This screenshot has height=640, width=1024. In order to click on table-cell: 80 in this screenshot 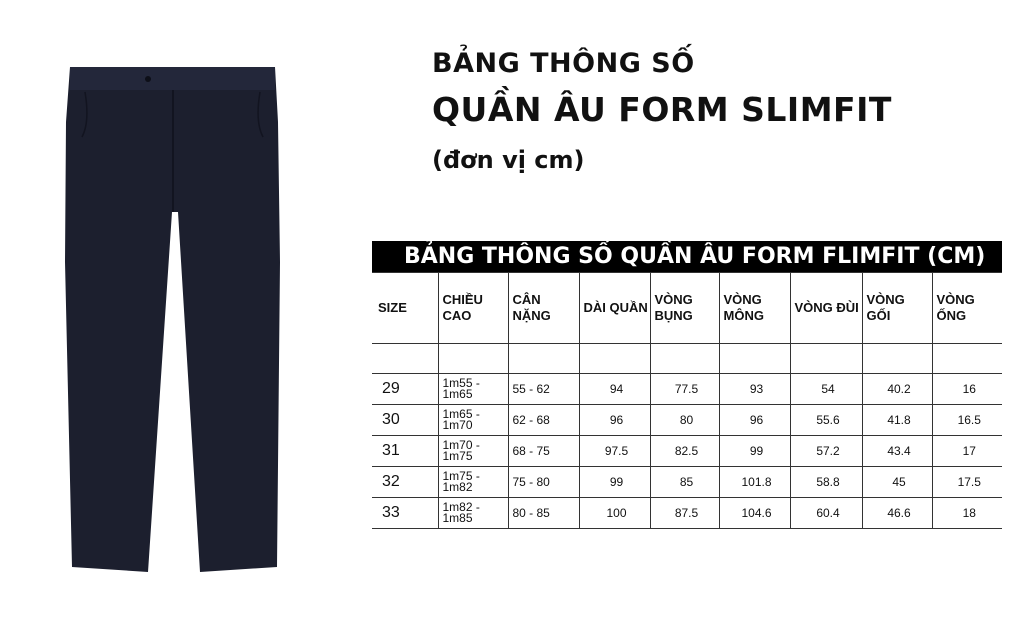, I will do `click(684, 420)`.